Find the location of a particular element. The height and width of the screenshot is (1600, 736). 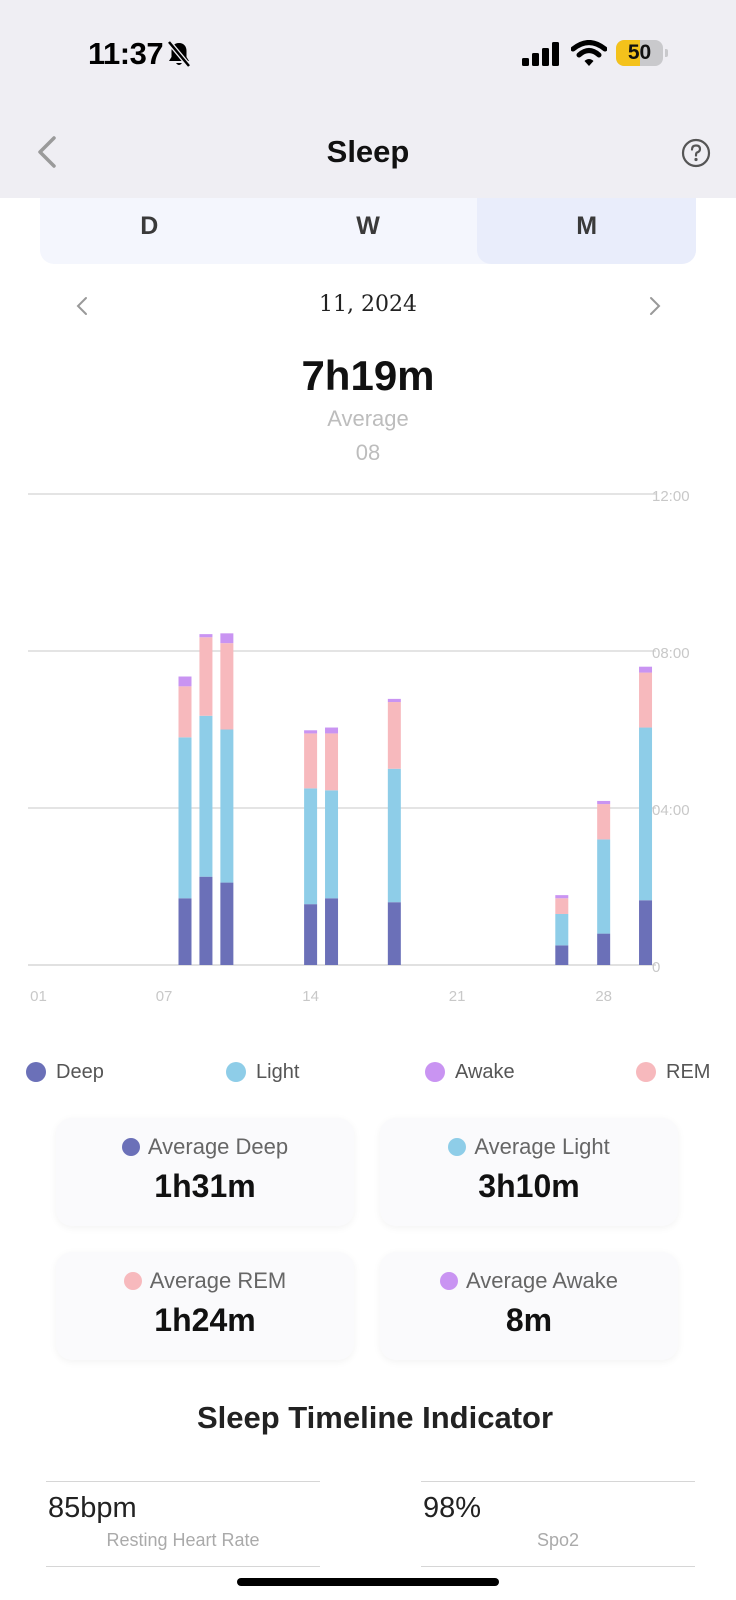

metric-label: Resting Heart Rate is located at coordinates (183, 1540).